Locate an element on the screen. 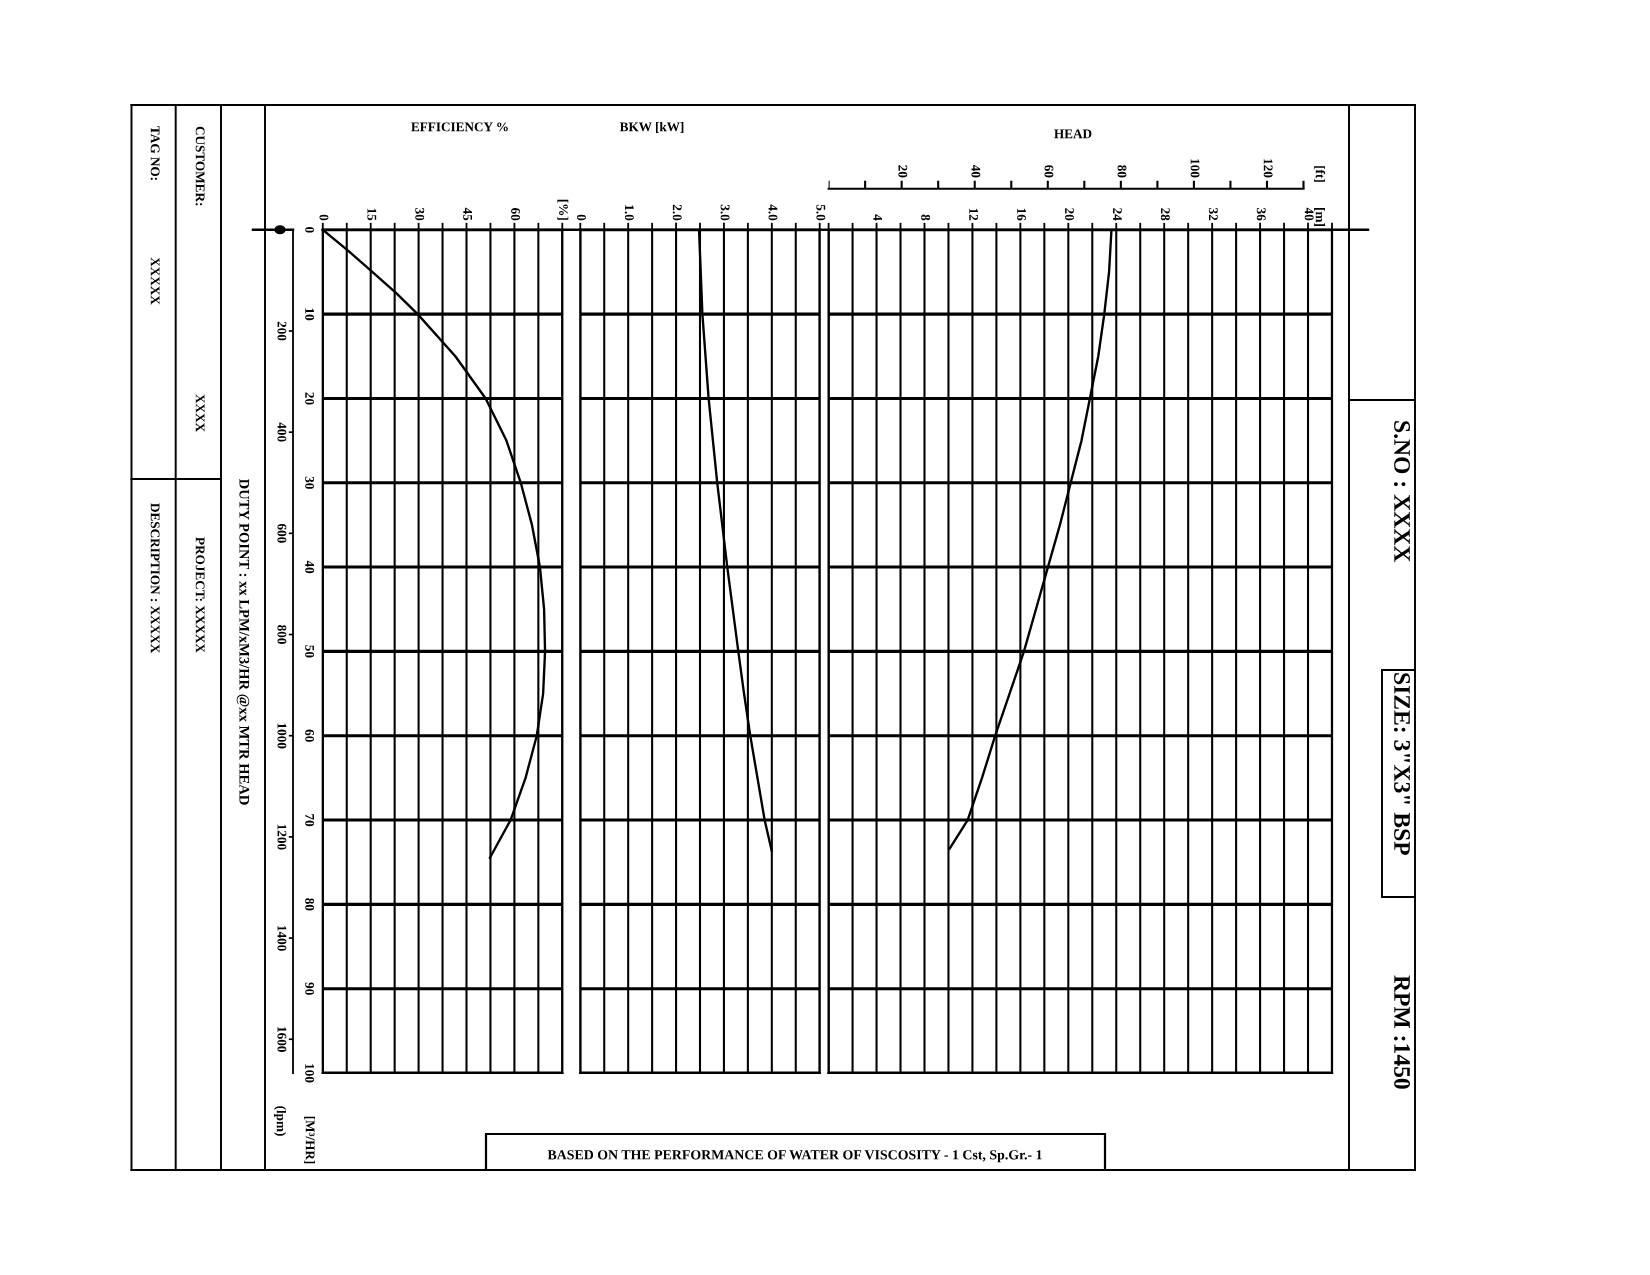  x-tick-label: 30 is located at coordinates (420, 214).